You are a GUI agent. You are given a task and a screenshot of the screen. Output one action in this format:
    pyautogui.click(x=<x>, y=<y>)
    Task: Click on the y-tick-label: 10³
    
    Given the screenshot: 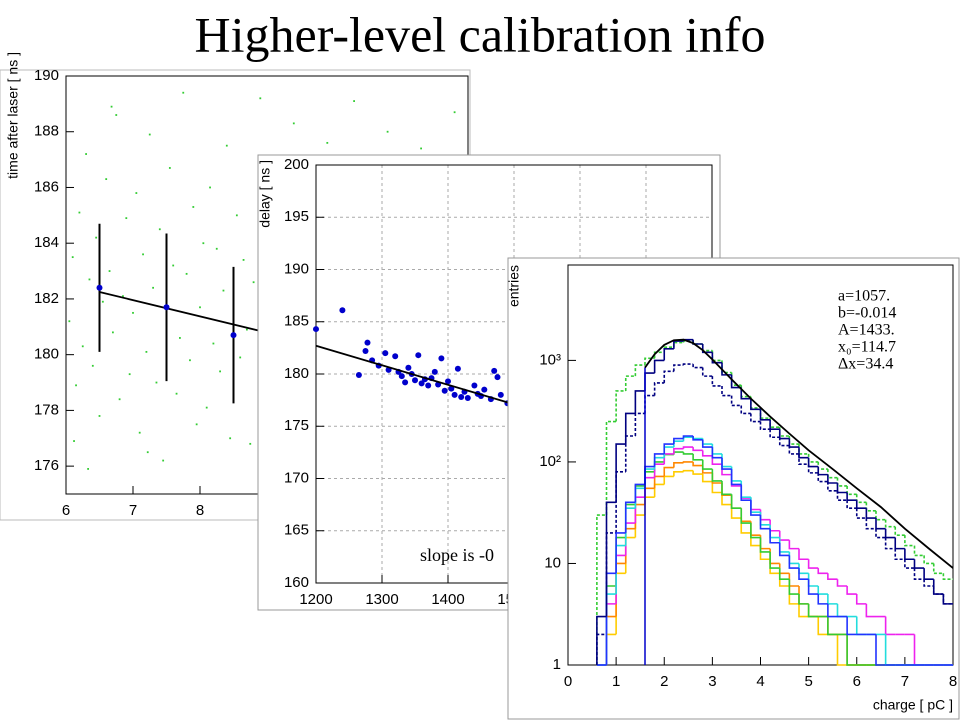 What is the action you would take?
    pyautogui.click(x=550, y=359)
    